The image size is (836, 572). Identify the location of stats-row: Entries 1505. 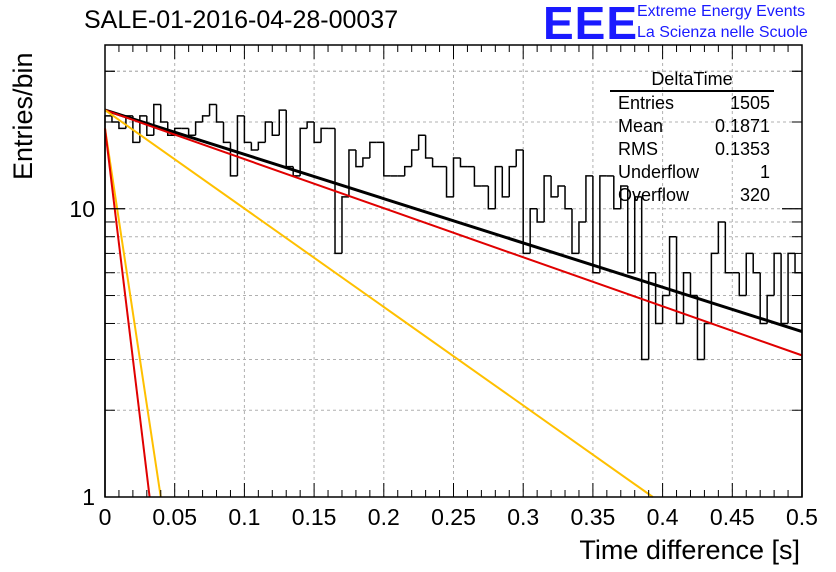
(692, 103).